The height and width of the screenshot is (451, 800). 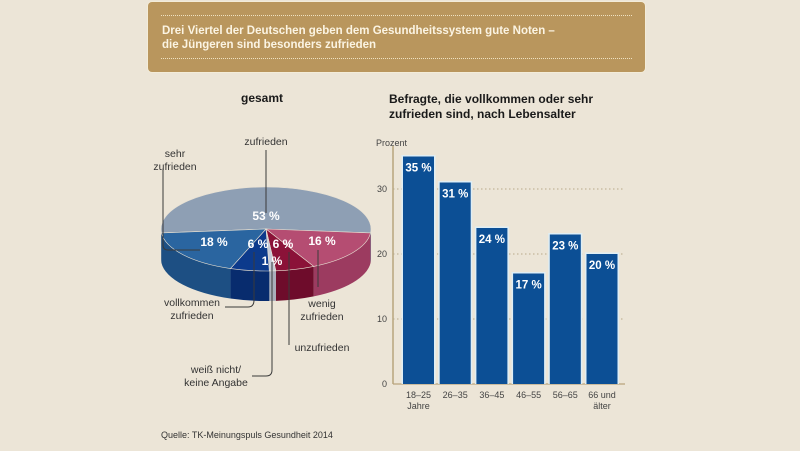 What do you see at coordinates (382, 254) in the screenshot?
I see `y-tick-label-20: 20` at bounding box center [382, 254].